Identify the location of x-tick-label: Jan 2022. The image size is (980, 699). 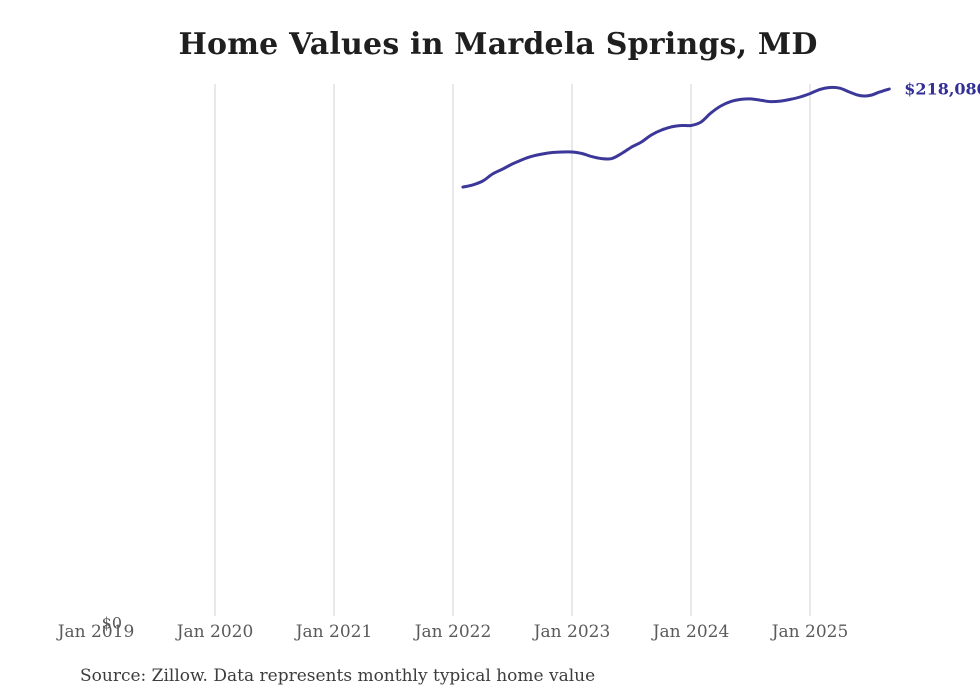
(453, 632).